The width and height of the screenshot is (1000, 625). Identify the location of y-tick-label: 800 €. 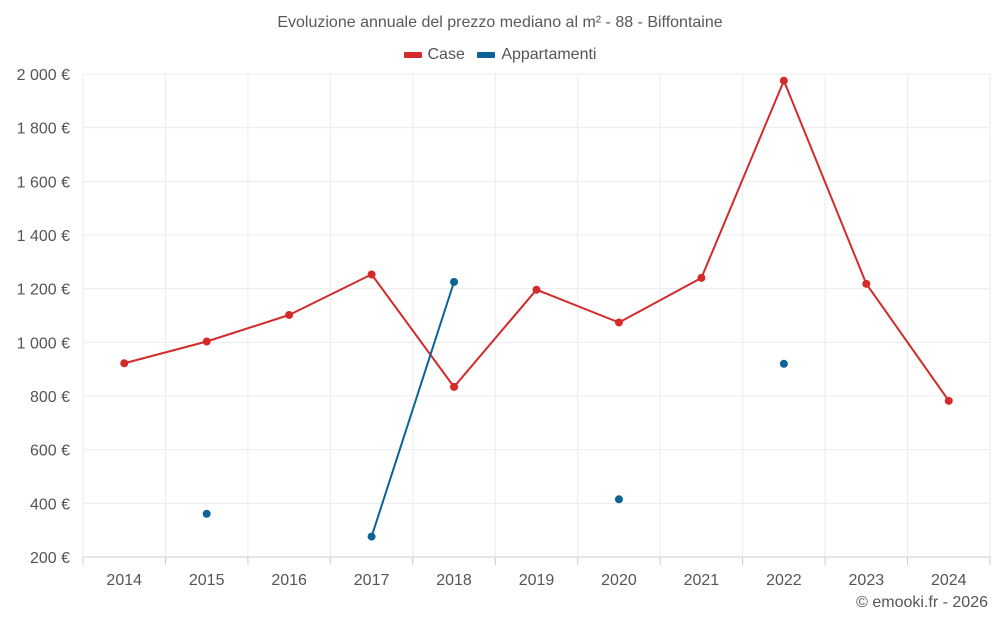
(50, 397).